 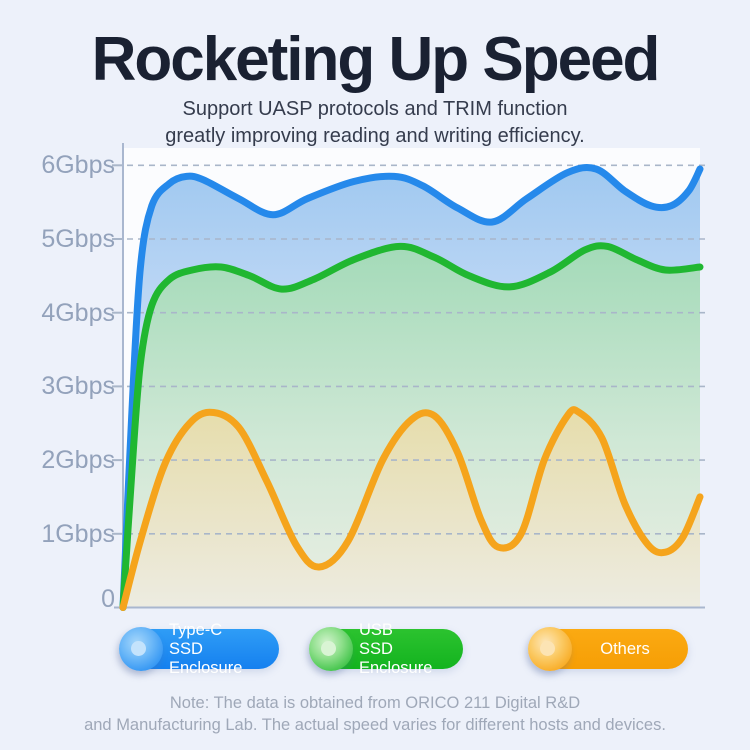 What do you see at coordinates (78, 165) in the screenshot?
I see `y-tick-6gbps: 6Gbps` at bounding box center [78, 165].